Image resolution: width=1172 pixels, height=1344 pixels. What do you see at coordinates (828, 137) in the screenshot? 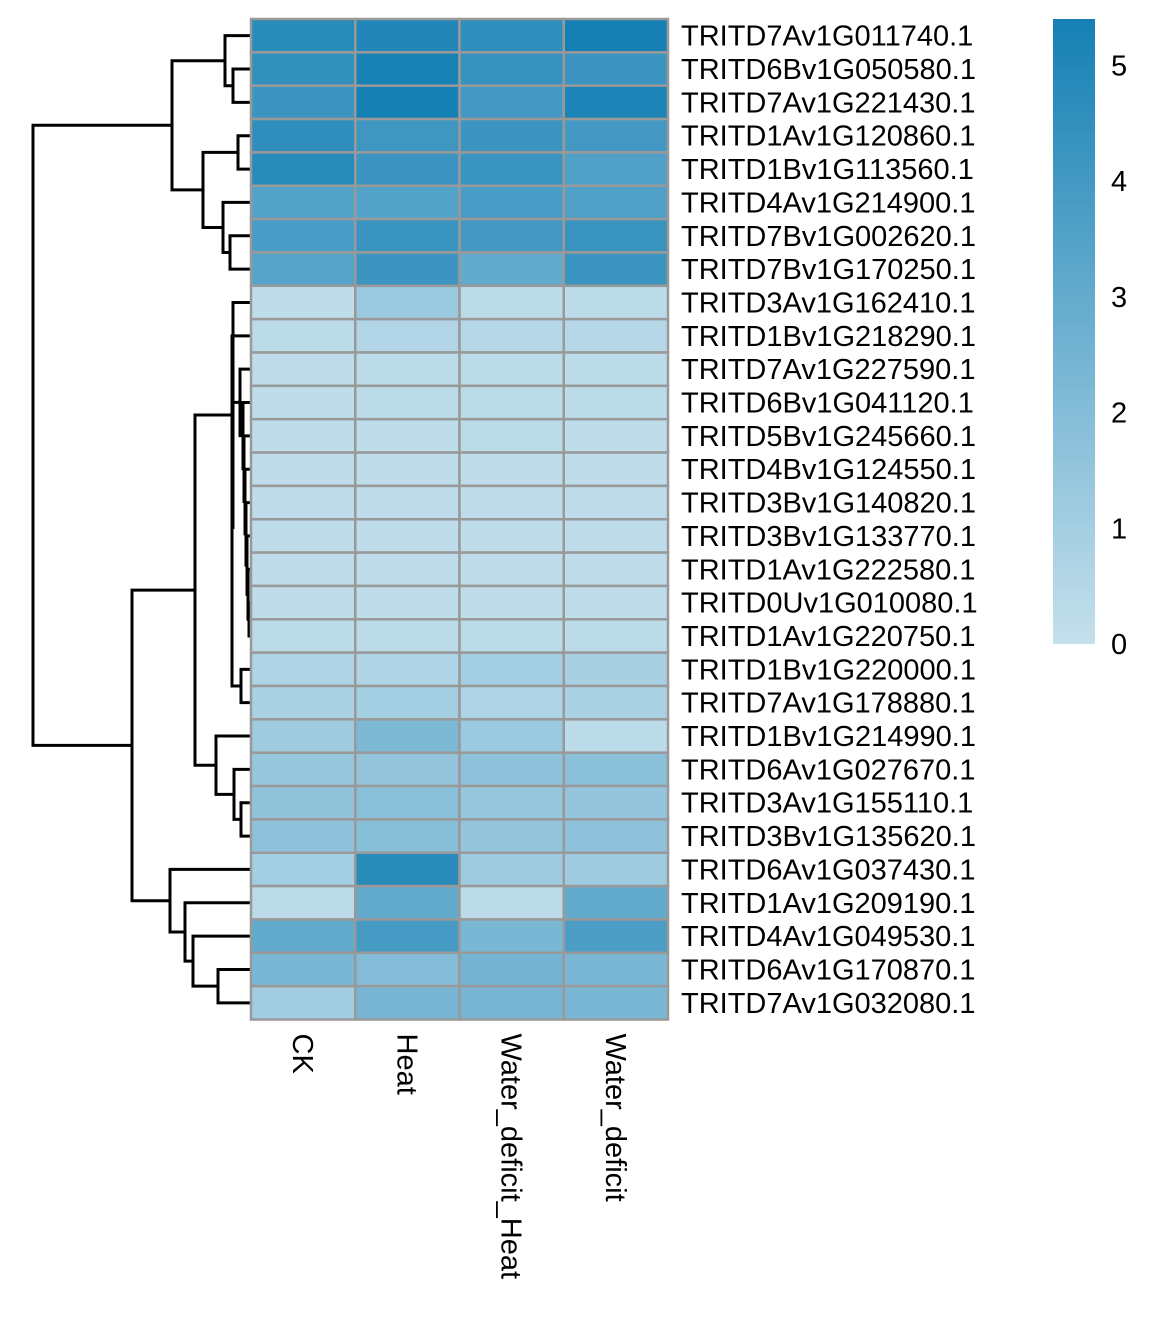
I see `row-label: TRITD1Av1G120860.1` at bounding box center [828, 137].